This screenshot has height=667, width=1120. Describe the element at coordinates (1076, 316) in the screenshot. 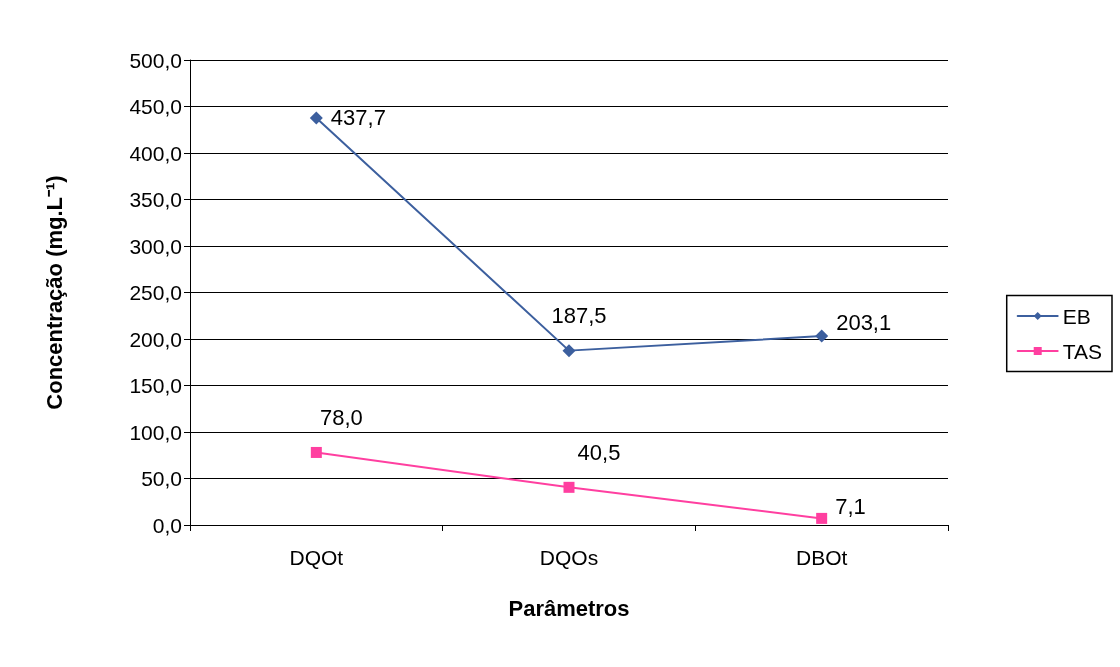

I see `legend-label: EB` at that location.